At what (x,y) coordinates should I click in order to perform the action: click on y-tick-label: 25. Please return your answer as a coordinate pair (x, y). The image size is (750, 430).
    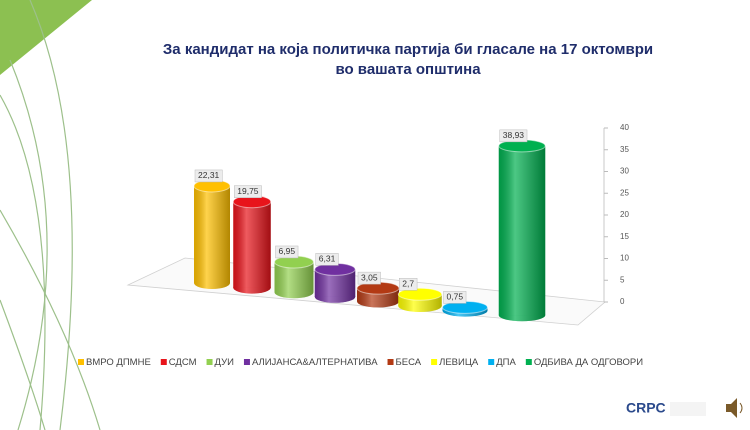
    Looking at the image, I should click on (624, 192).